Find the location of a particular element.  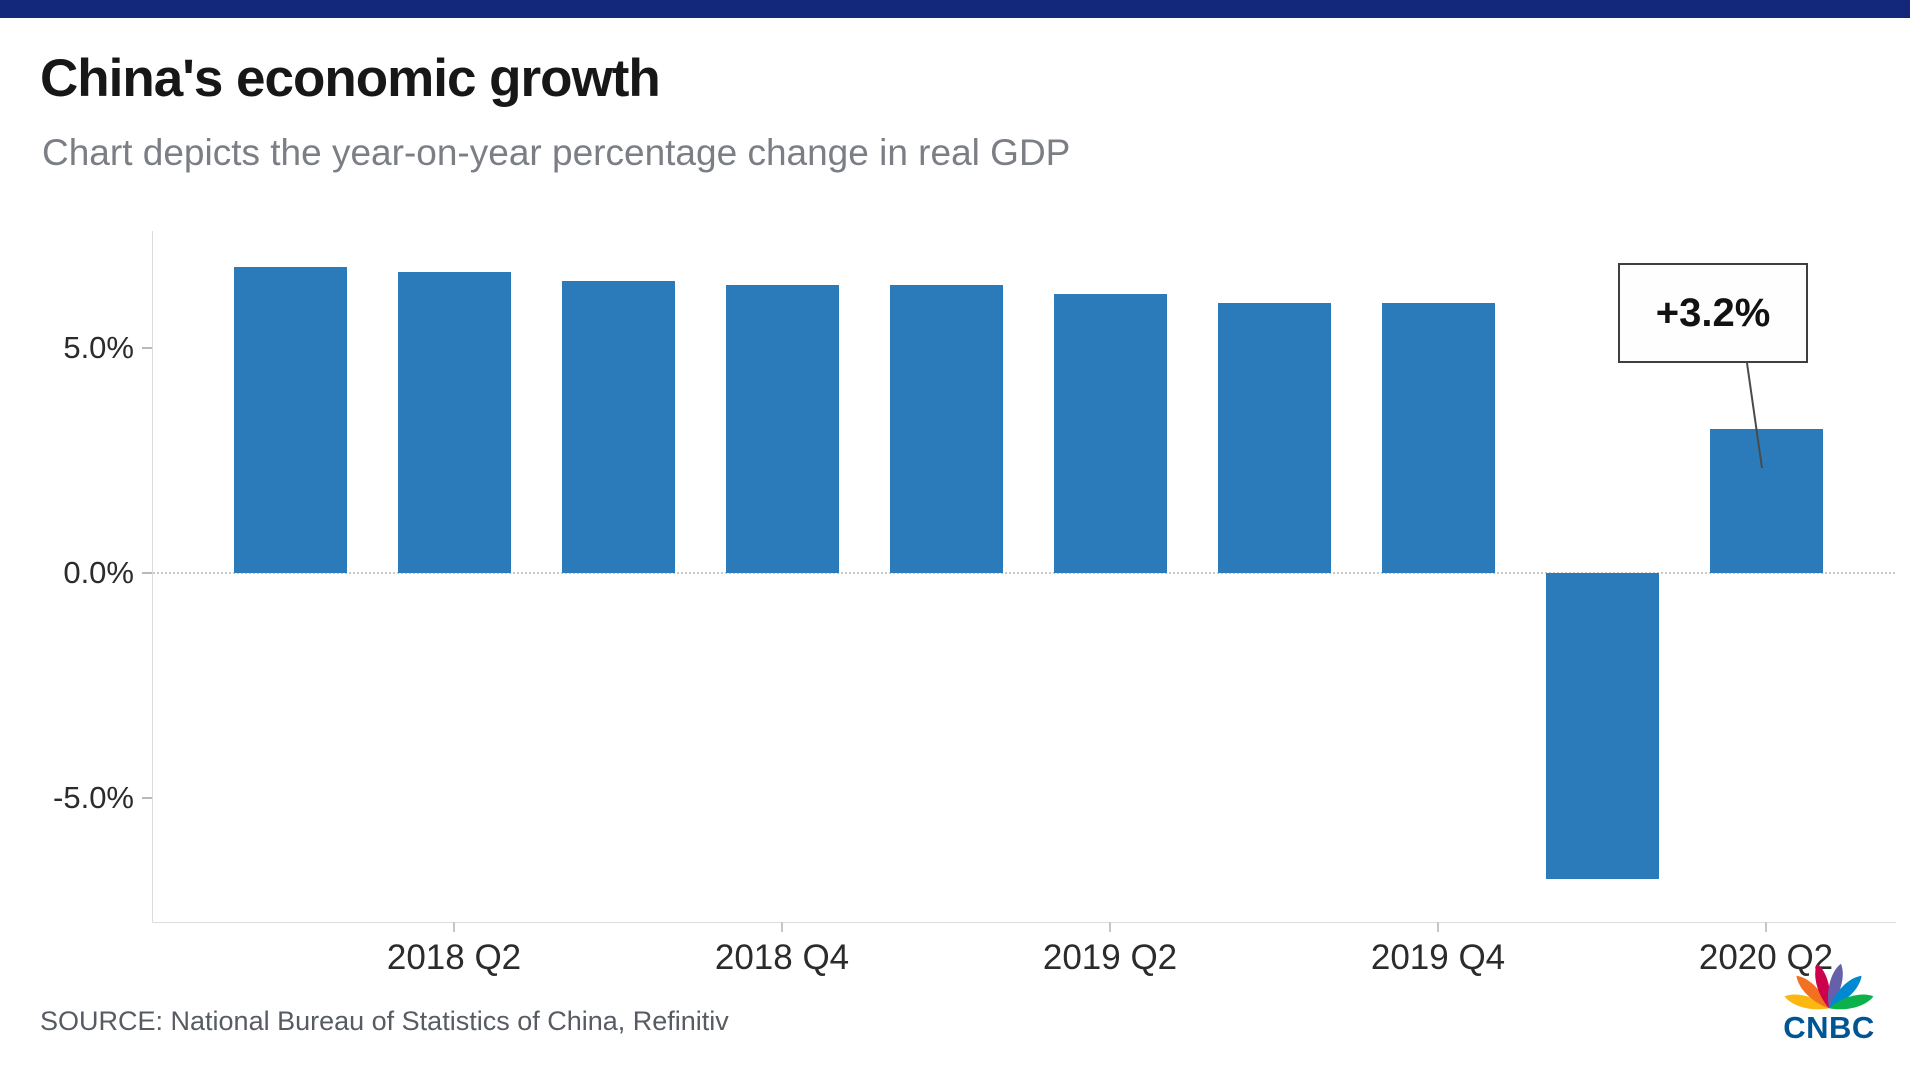

x-tick-label: 2019 Q2 is located at coordinates (1110, 957).